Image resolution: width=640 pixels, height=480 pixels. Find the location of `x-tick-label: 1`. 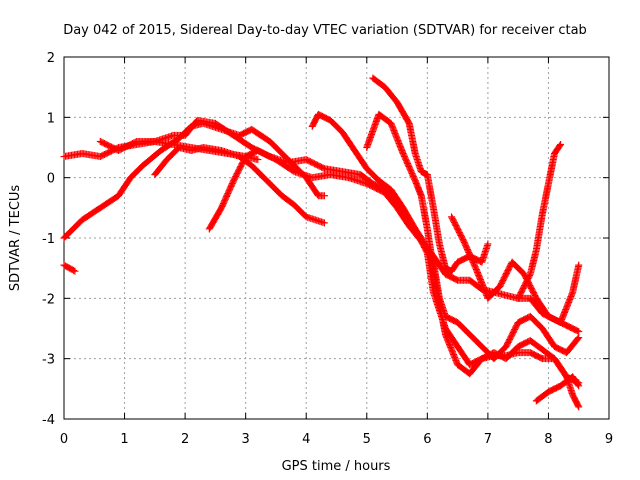

x-tick-label: 1 is located at coordinates (124, 439).